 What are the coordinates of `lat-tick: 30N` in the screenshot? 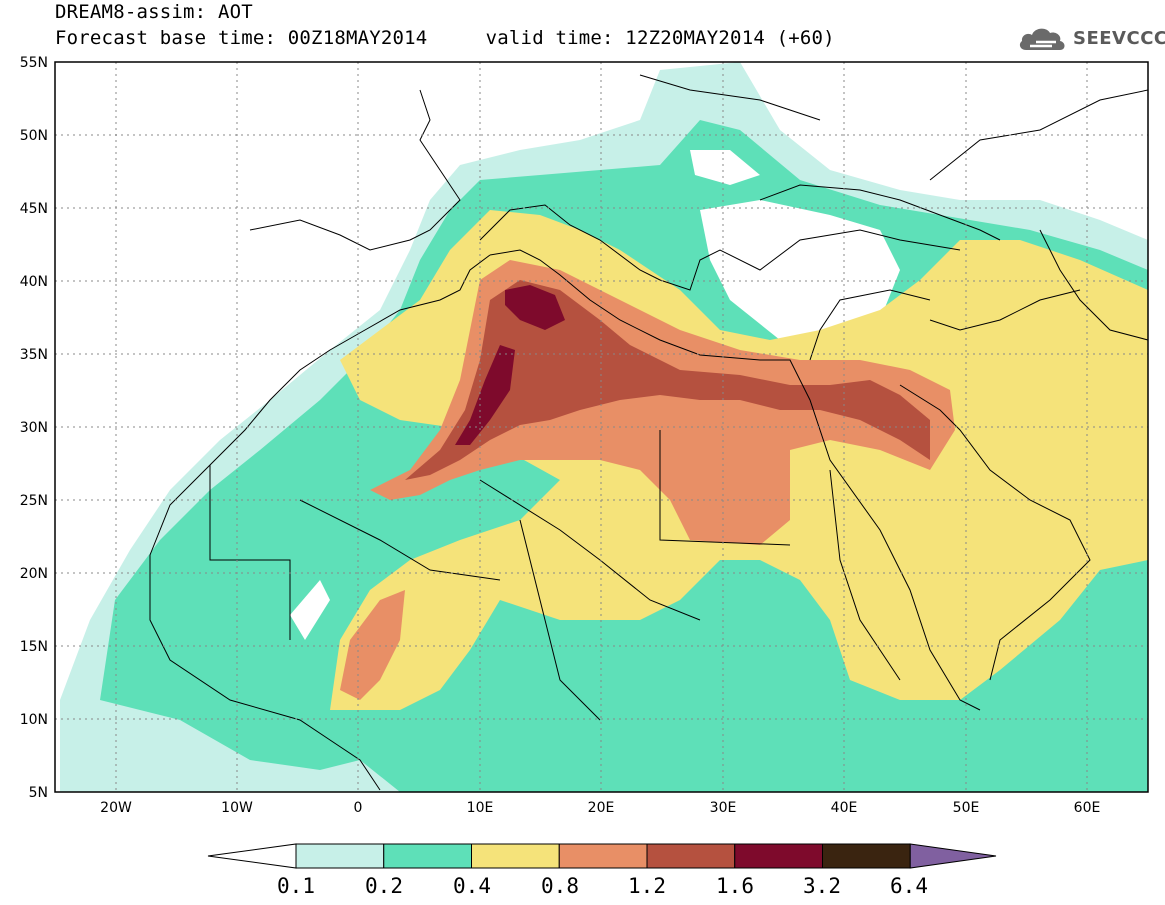 It's located at (34, 428).